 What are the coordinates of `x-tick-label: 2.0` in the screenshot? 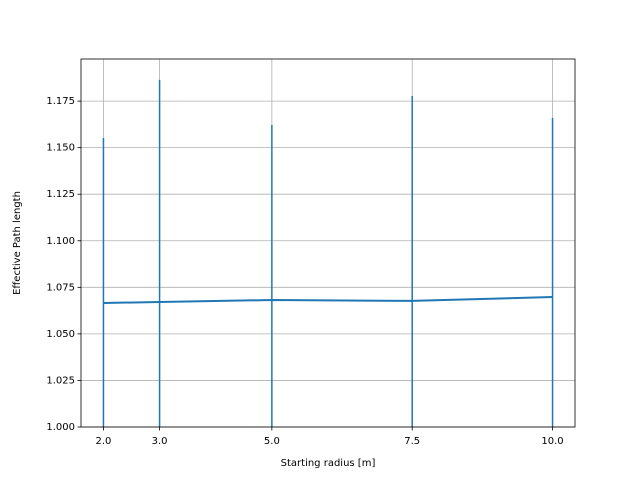 It's located at (104, 441).